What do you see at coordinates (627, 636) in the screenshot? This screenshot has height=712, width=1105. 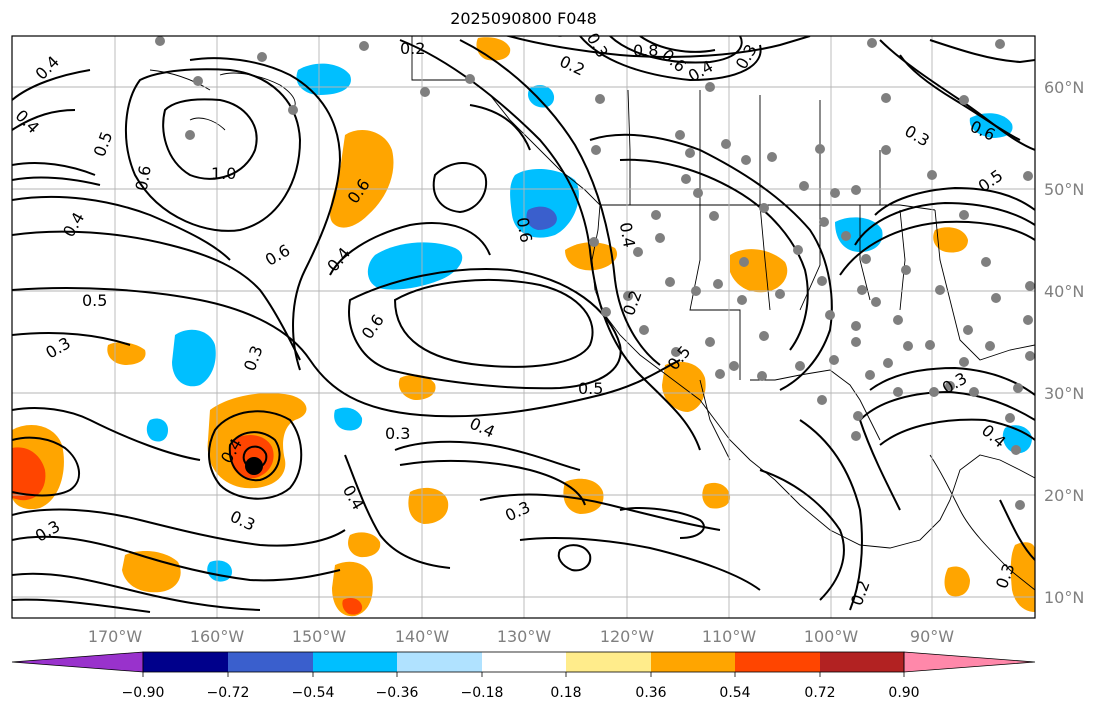 I see `lon-label: 120°W` at bounding box center [627, 636].